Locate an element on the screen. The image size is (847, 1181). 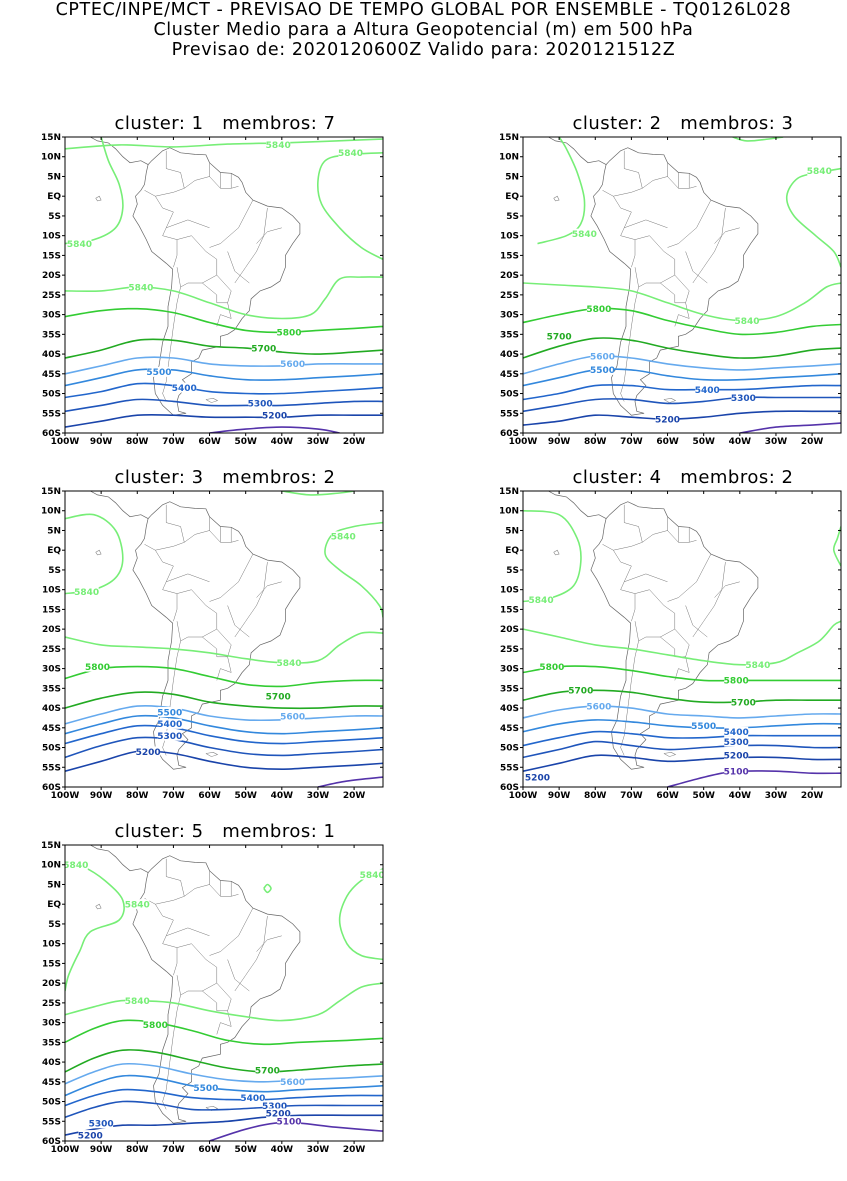
panel-title: cluster: 5 membros: 1 is located at coordinates (225, 831).